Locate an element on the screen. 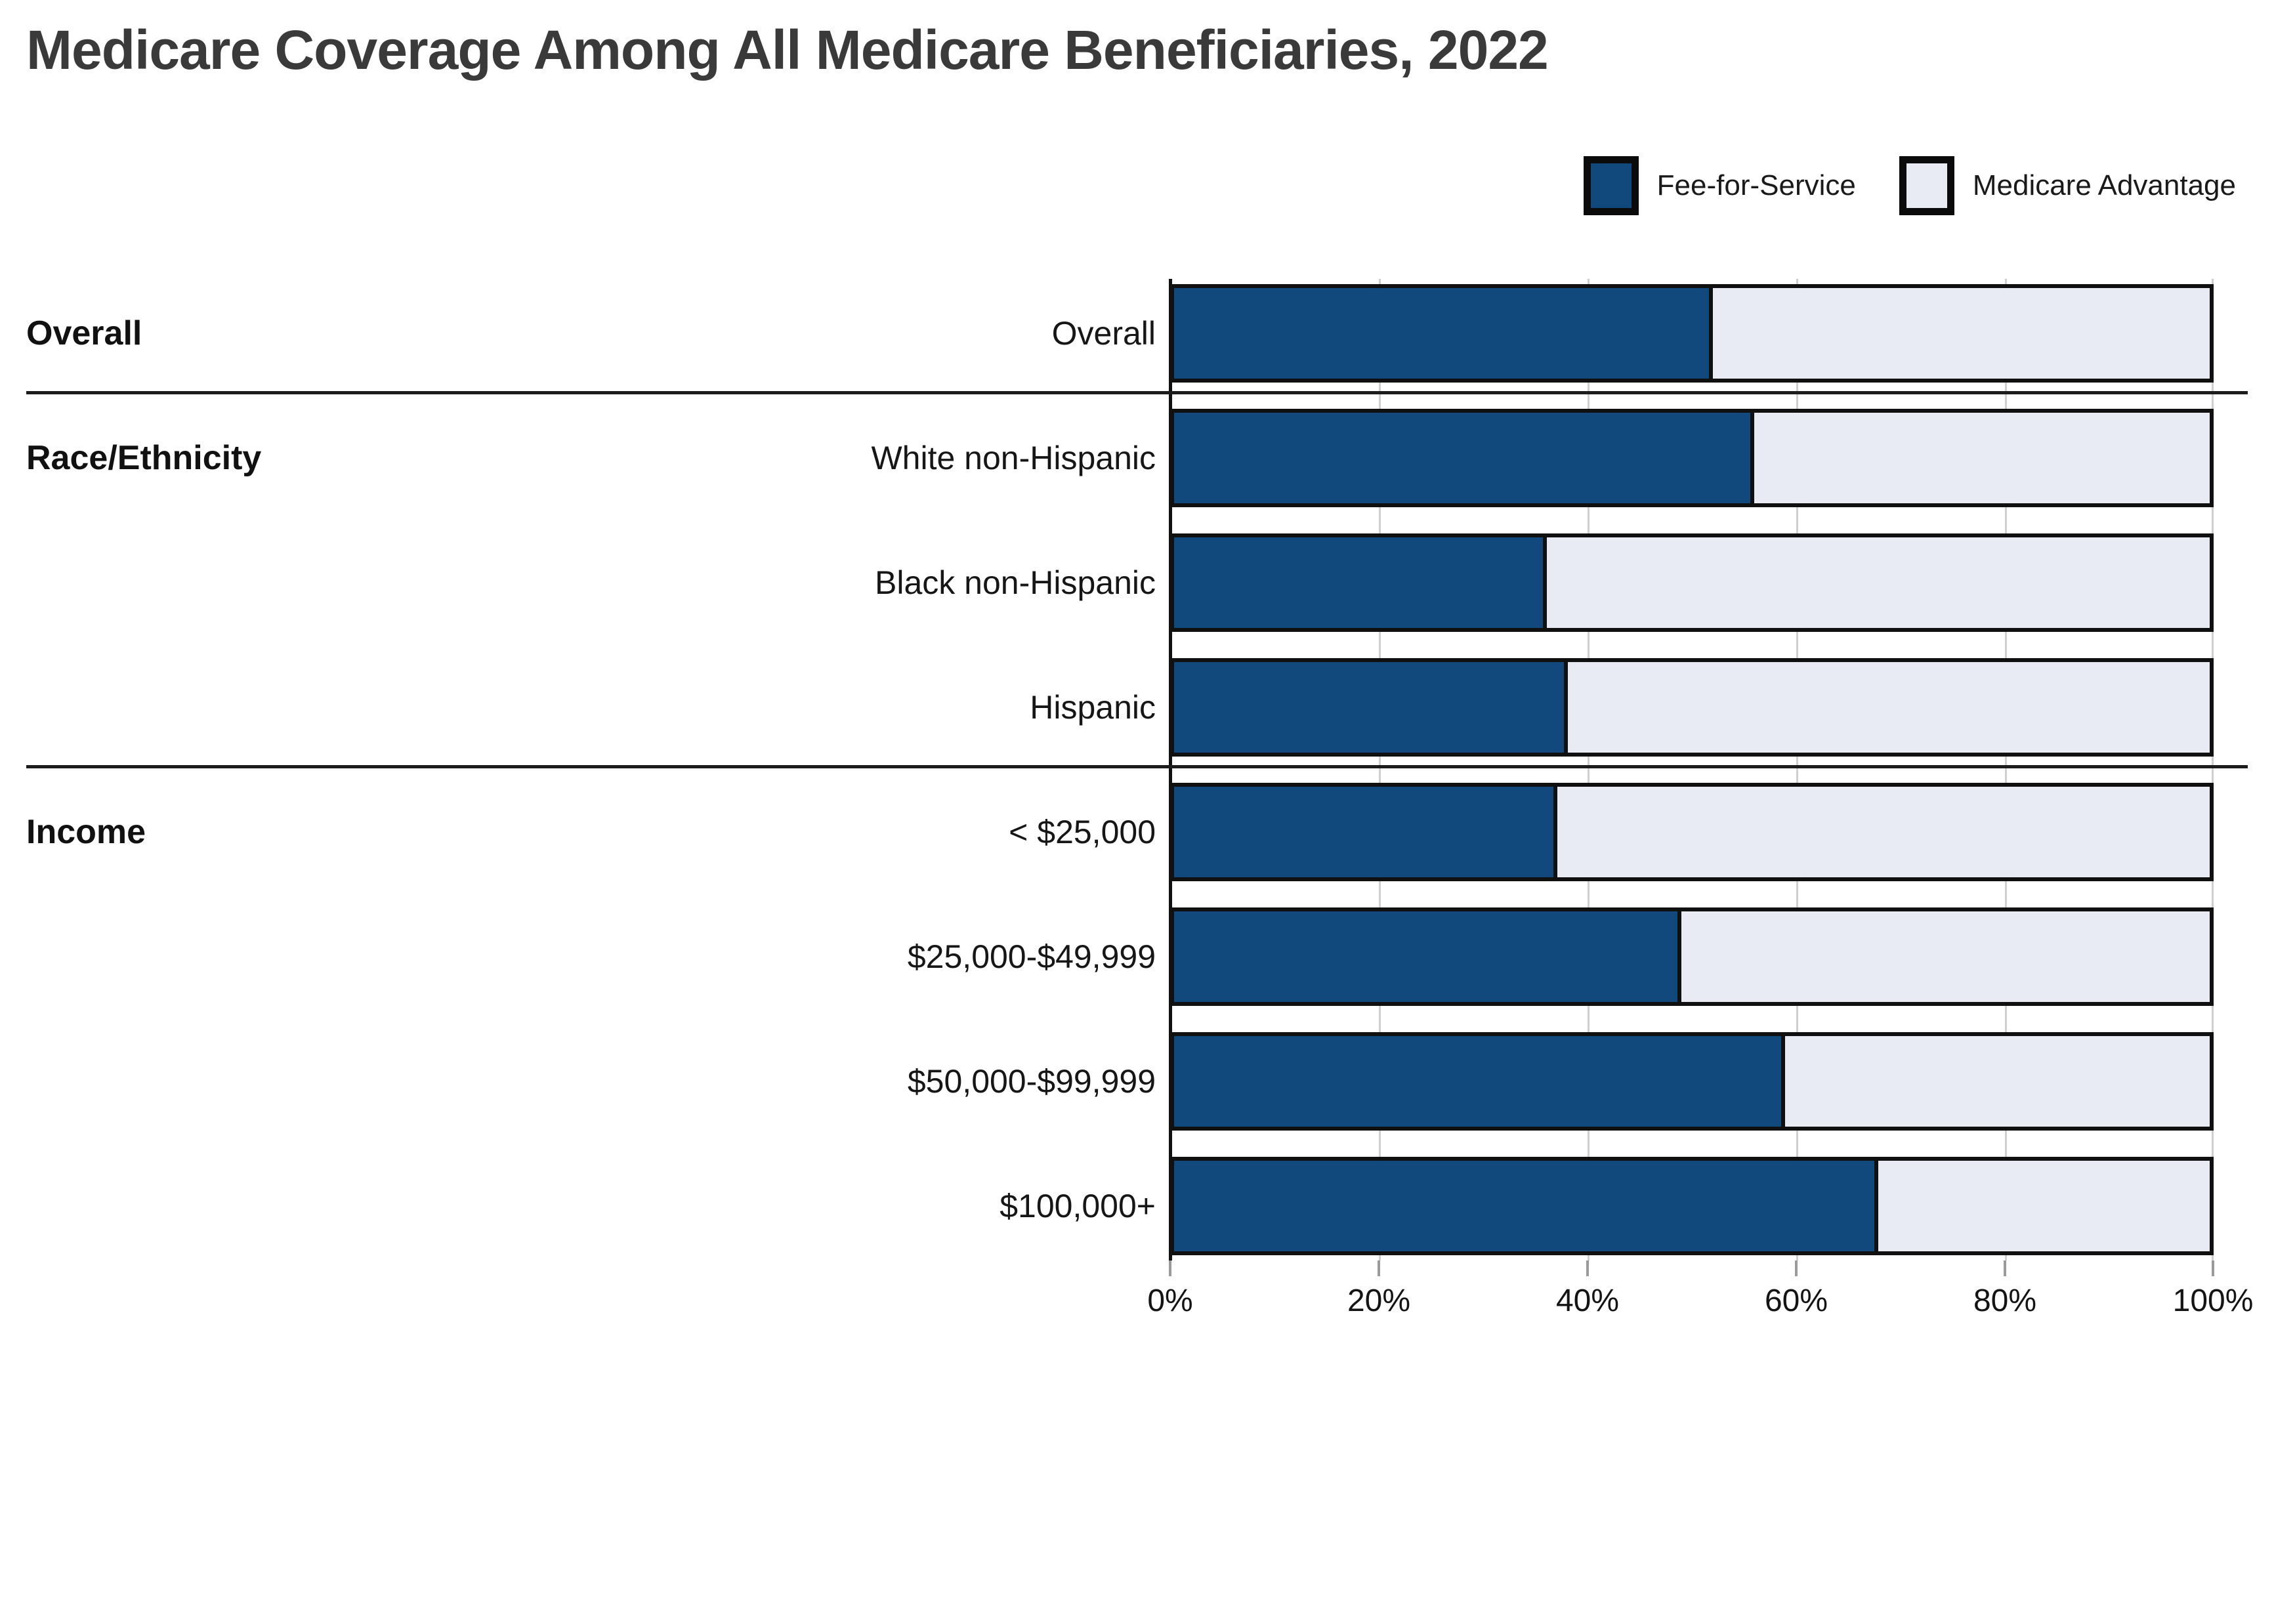  legend-item-fee-for-service: Fee-for-Service is located at coordinates (1719, 185).